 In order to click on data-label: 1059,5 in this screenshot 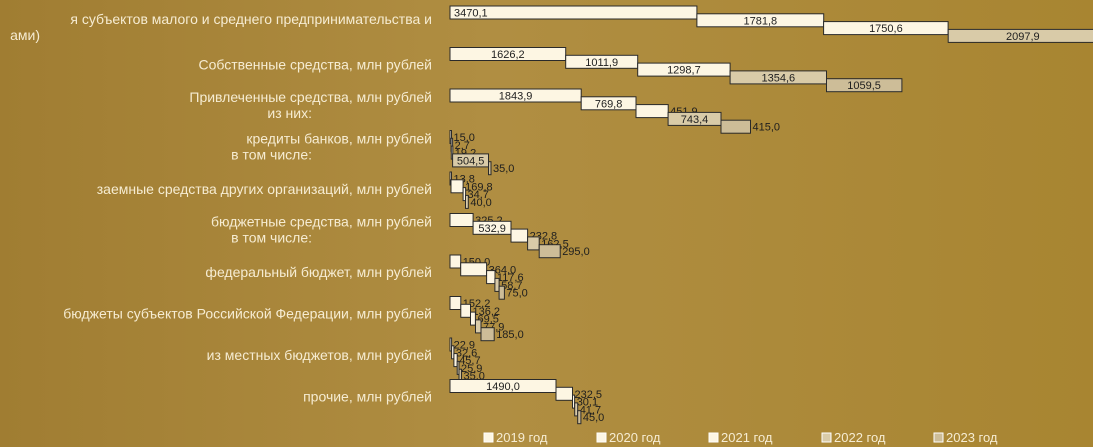, I will do `click(864, 86)`.